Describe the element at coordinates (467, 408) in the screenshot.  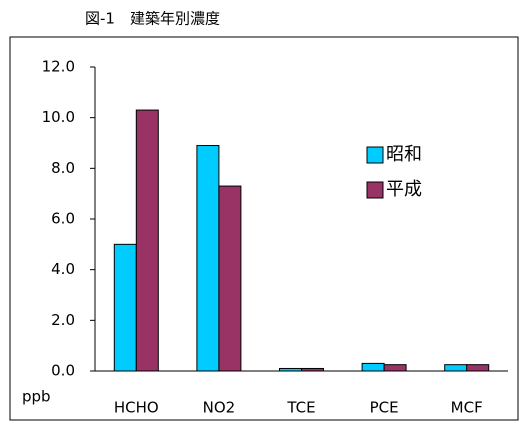
I see `x-tick-label: MCF` at that location.